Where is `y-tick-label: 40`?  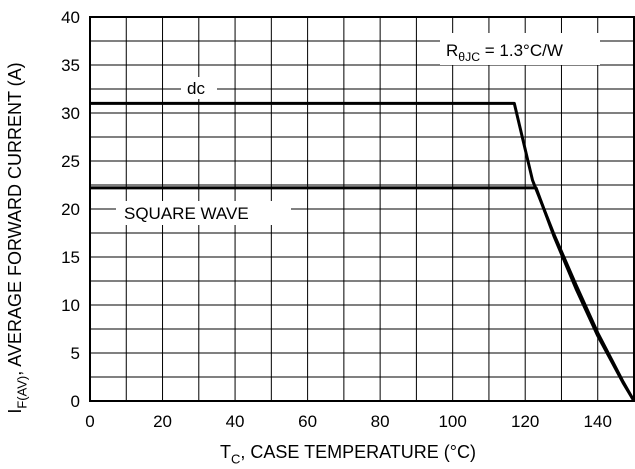 y-tick-label: 40 is located at coordinates (70, 17).